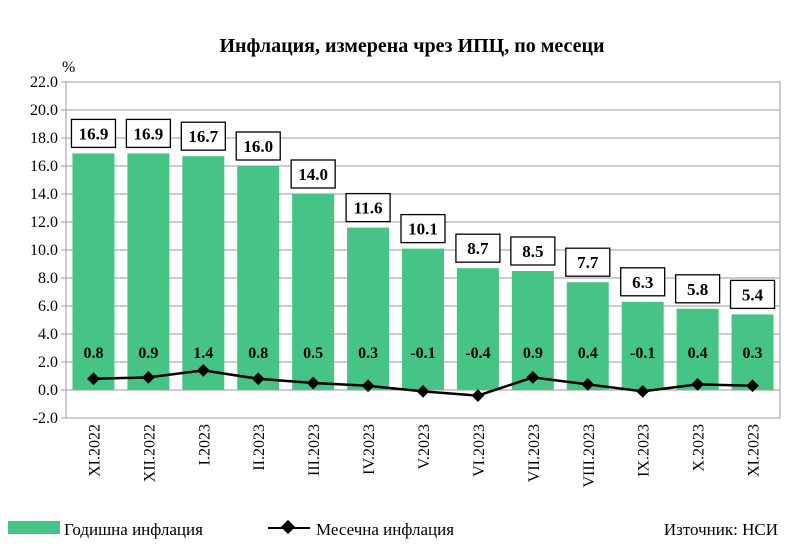 This screenshot has height=558, width=798. Describe the element at coordinates (48, 306) in the screenshot. I see `y-tick-label: 6.0` at that location.